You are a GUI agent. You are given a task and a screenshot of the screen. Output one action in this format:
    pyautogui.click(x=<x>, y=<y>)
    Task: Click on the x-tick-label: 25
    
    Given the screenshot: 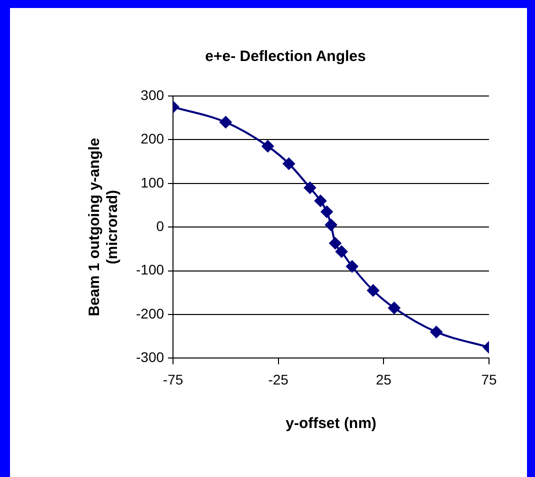 What is the action you would take?
    pyautogui.click(x=384, y=379)
    